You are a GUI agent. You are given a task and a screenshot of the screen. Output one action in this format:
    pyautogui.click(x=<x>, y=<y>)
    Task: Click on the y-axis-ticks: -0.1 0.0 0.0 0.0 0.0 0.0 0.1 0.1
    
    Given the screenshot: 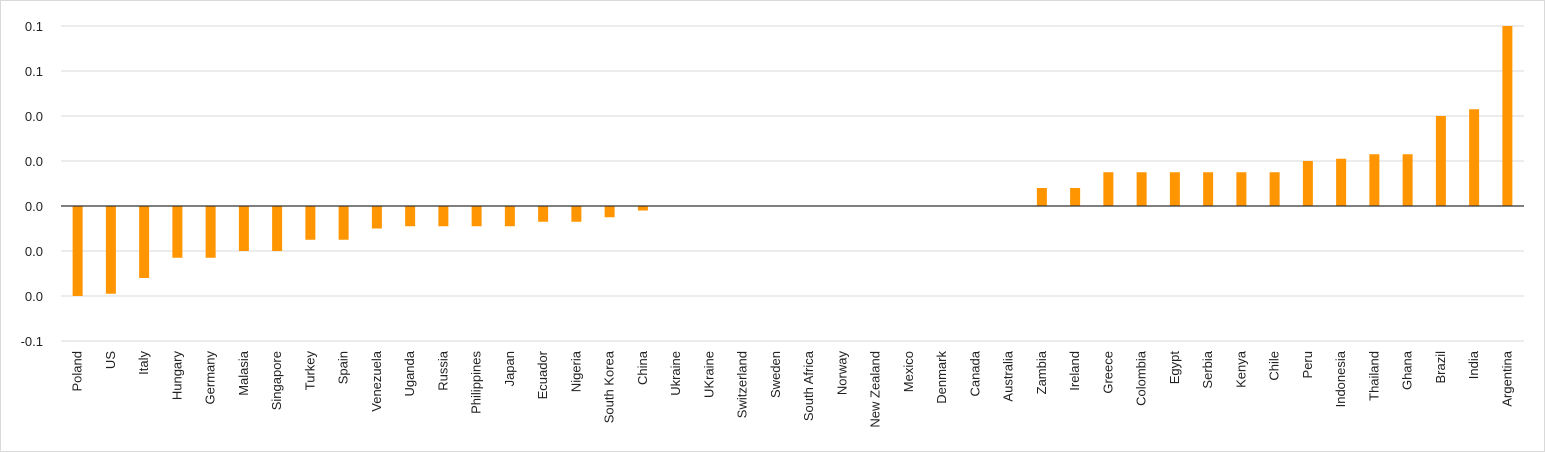 What is the action you would take?
    pyautogui.click(x=32, y=184)
    